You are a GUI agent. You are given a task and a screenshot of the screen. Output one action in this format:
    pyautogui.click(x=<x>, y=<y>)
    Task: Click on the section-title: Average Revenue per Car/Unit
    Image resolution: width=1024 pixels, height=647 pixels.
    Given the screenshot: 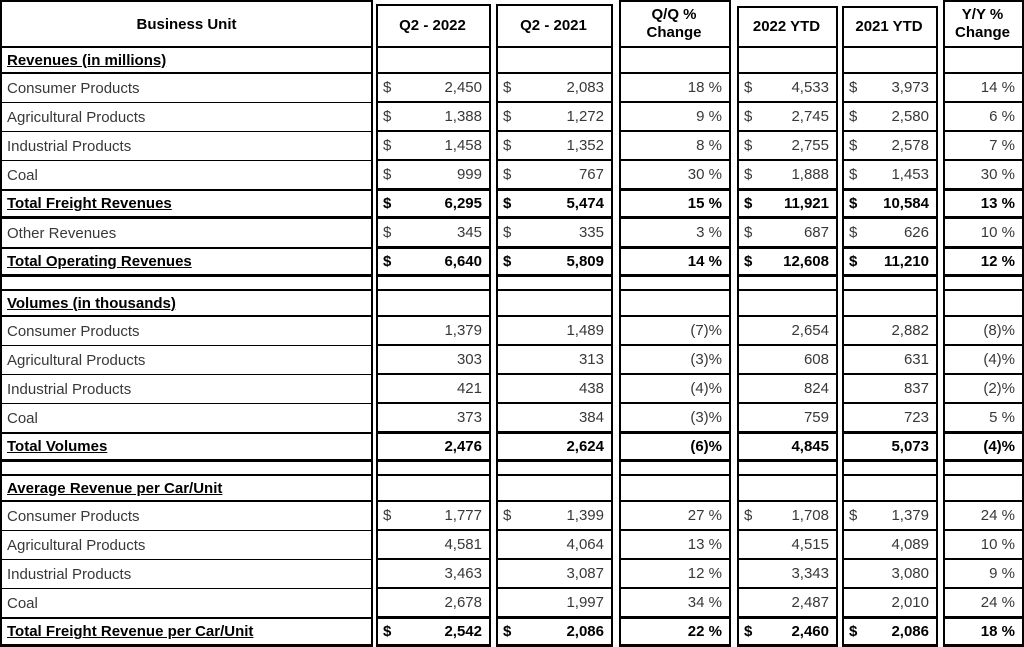 What is the action you would take?
    pyautogui.click(x=115, y=488)
    